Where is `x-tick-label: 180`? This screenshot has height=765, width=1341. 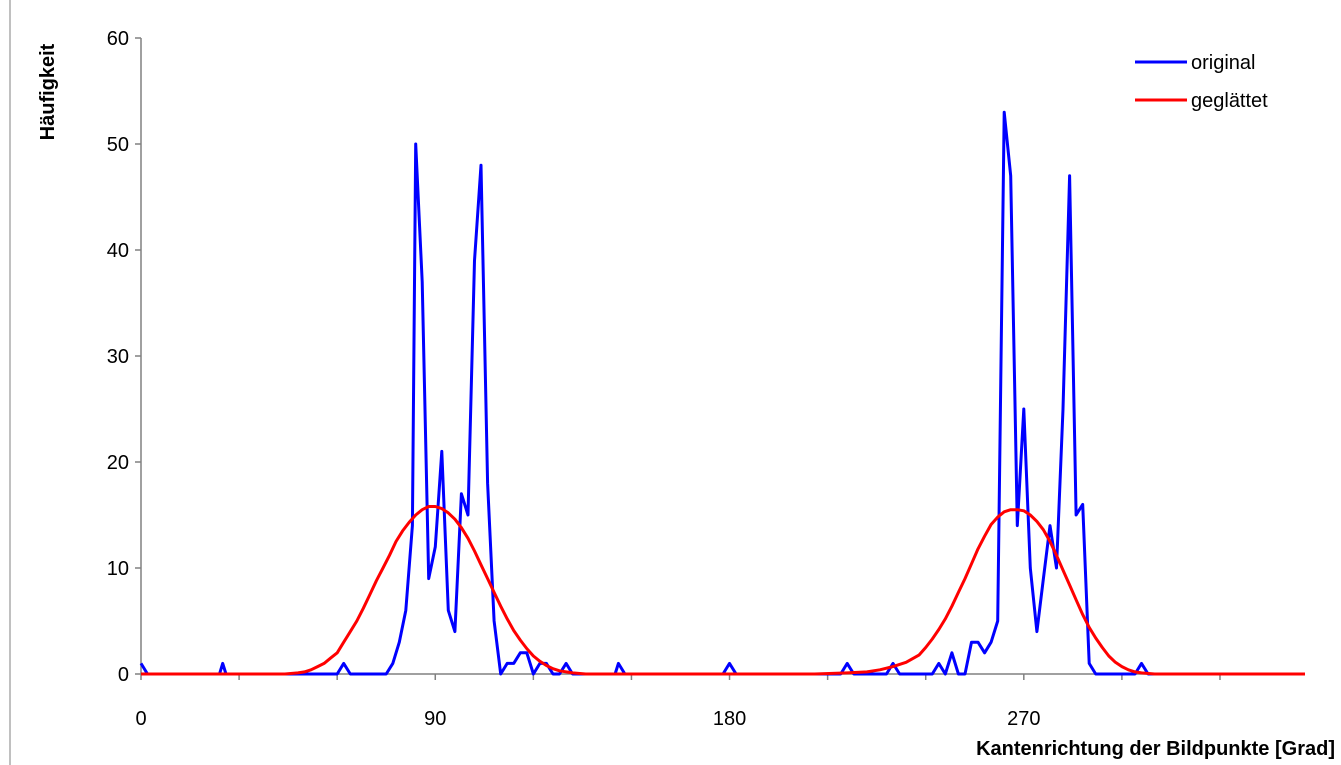 x-tick-label: 180 is located at coordinates (729, 719).